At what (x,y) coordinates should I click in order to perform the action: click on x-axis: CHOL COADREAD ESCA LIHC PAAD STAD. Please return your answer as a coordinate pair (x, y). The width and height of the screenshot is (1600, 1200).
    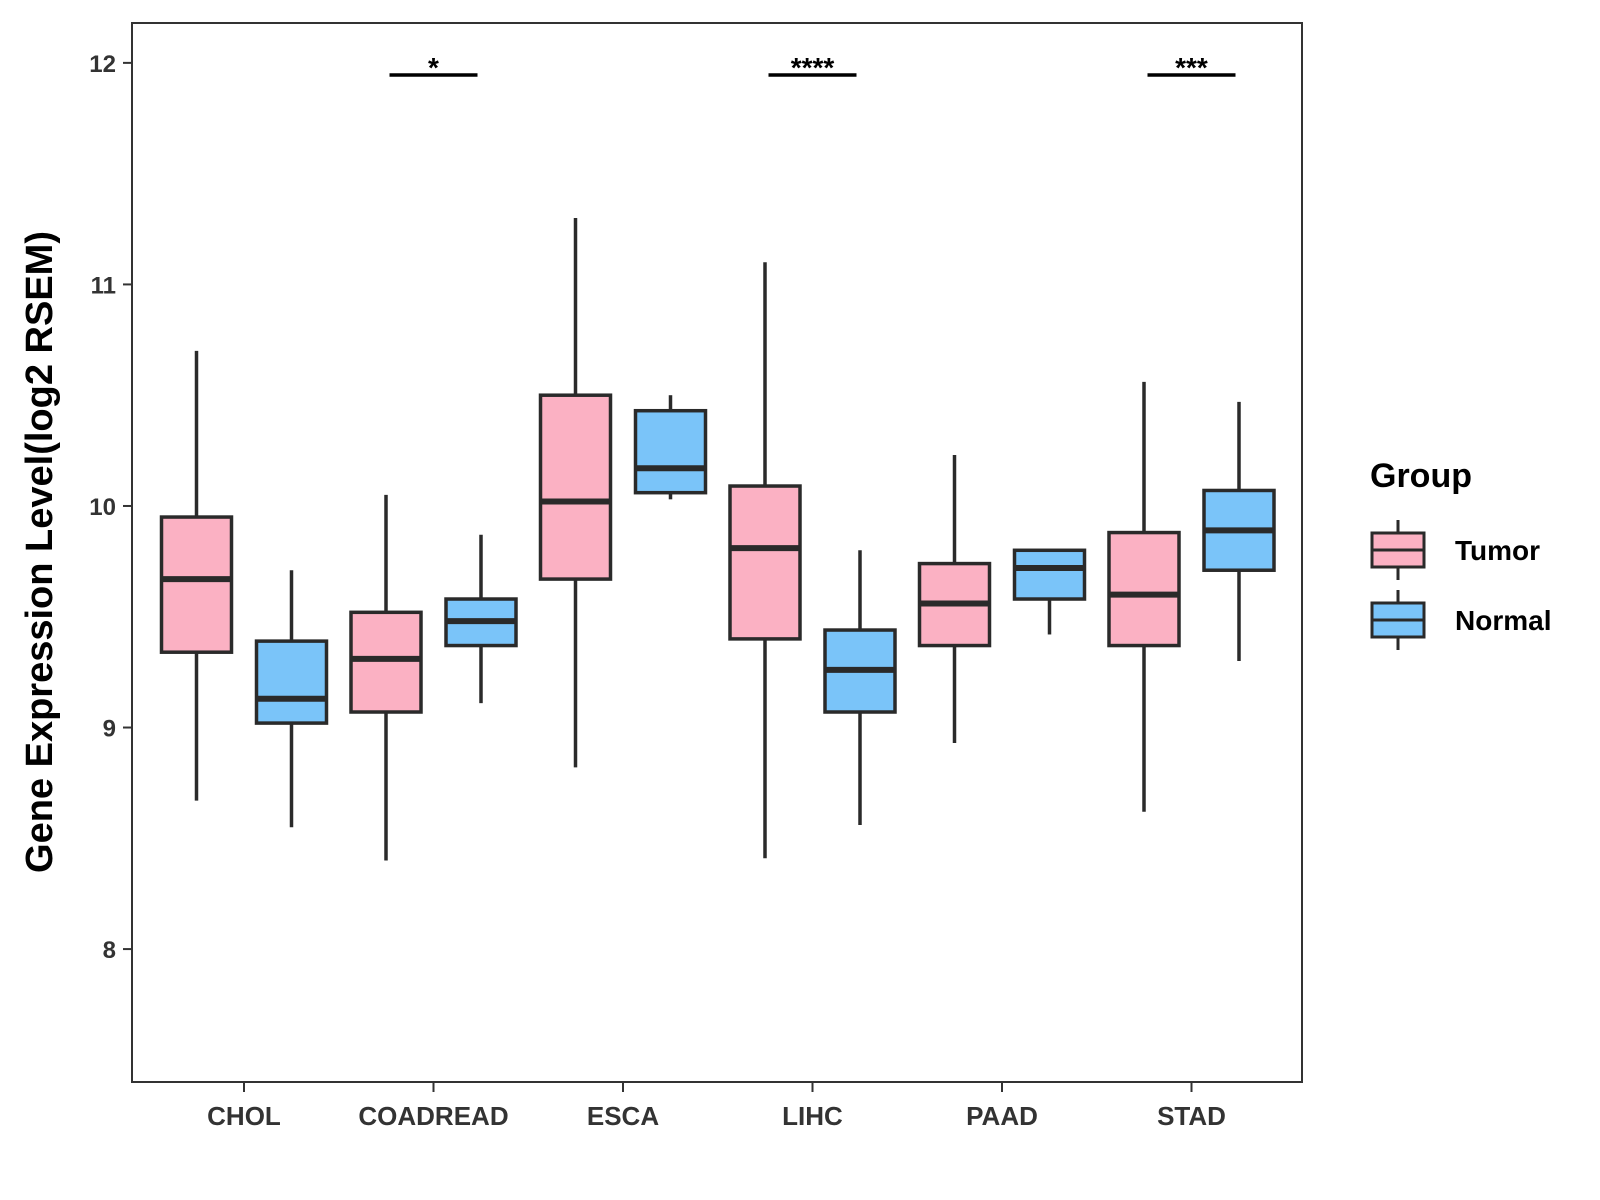
    Looking at the image, I should click on (716, 1106).